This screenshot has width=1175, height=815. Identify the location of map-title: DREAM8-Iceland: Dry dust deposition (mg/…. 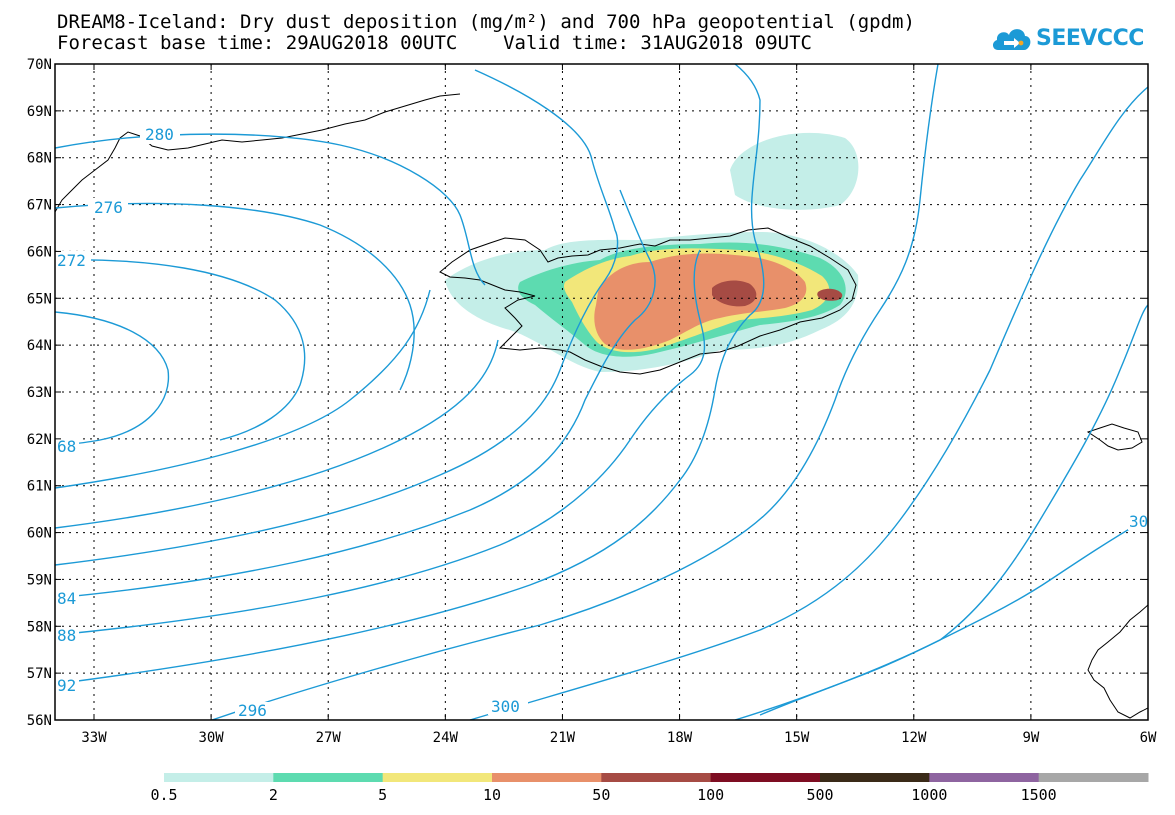
(486, 22).